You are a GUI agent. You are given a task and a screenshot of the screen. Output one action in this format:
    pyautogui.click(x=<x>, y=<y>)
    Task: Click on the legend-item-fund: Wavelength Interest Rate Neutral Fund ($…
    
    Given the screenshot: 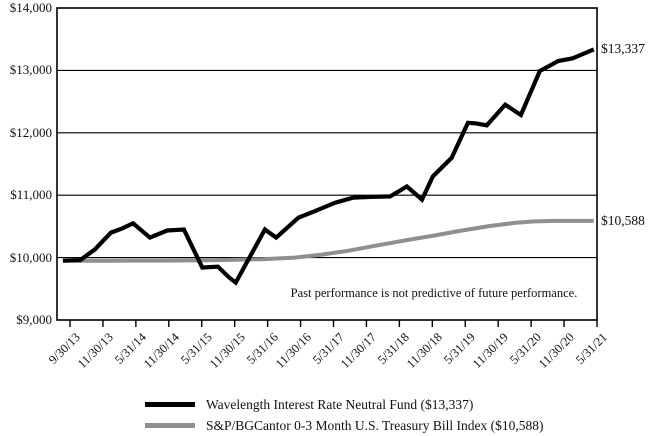 What is the action you would take?
    pyautogui.click(x=344, y=404)
    